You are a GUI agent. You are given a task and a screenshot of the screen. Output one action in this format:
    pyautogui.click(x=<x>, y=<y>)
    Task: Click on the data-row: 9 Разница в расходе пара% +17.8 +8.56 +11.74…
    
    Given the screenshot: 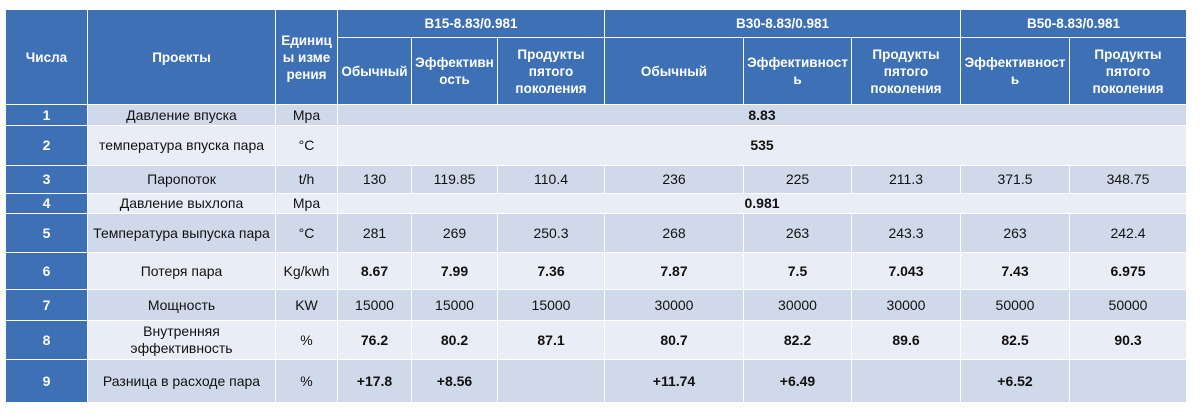 What is the action you would take?
    pyautogui.click(x=596, y=381)
    